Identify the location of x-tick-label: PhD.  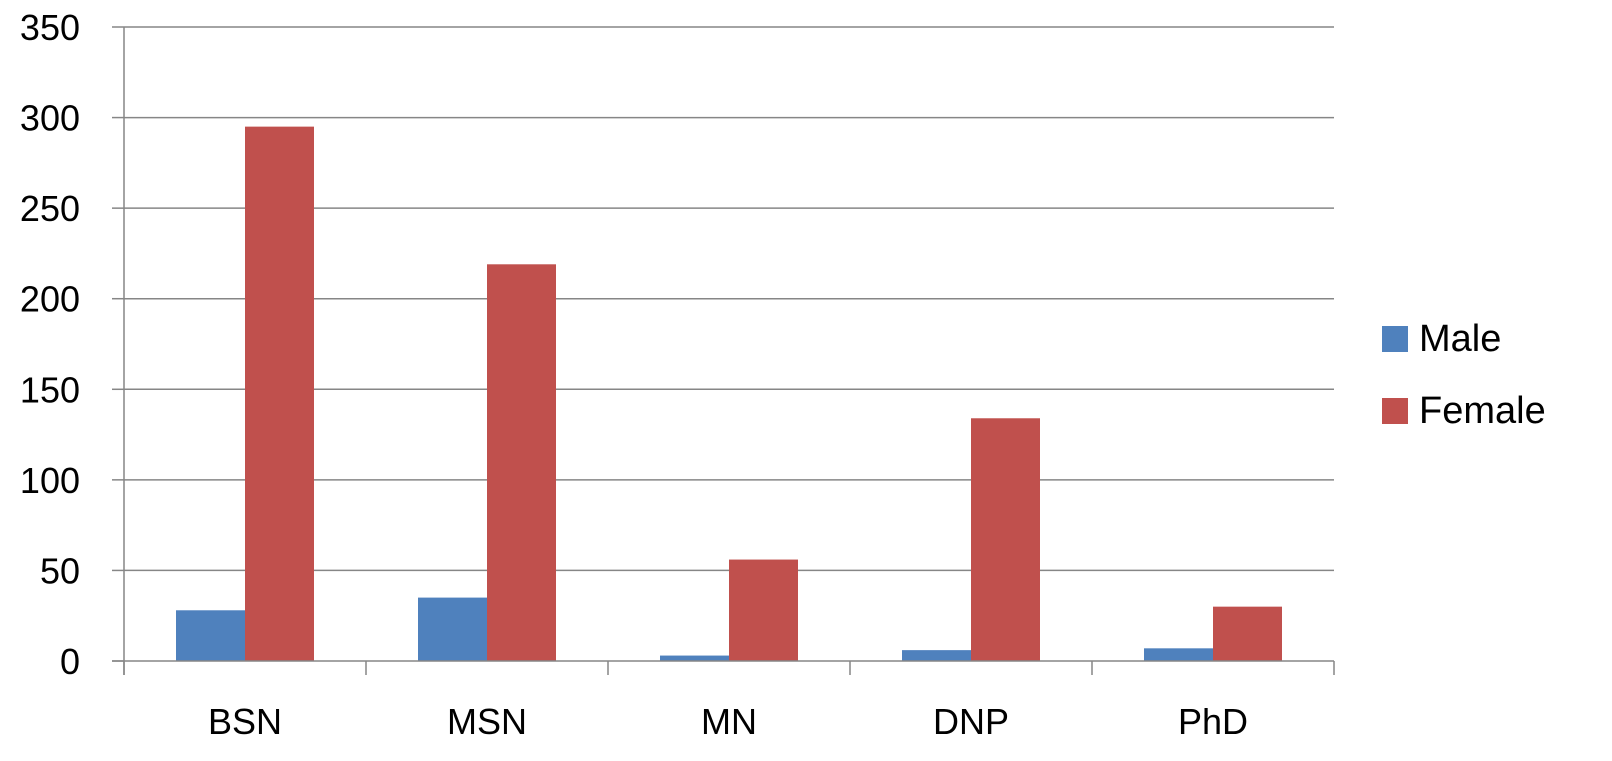
(1213, 721).